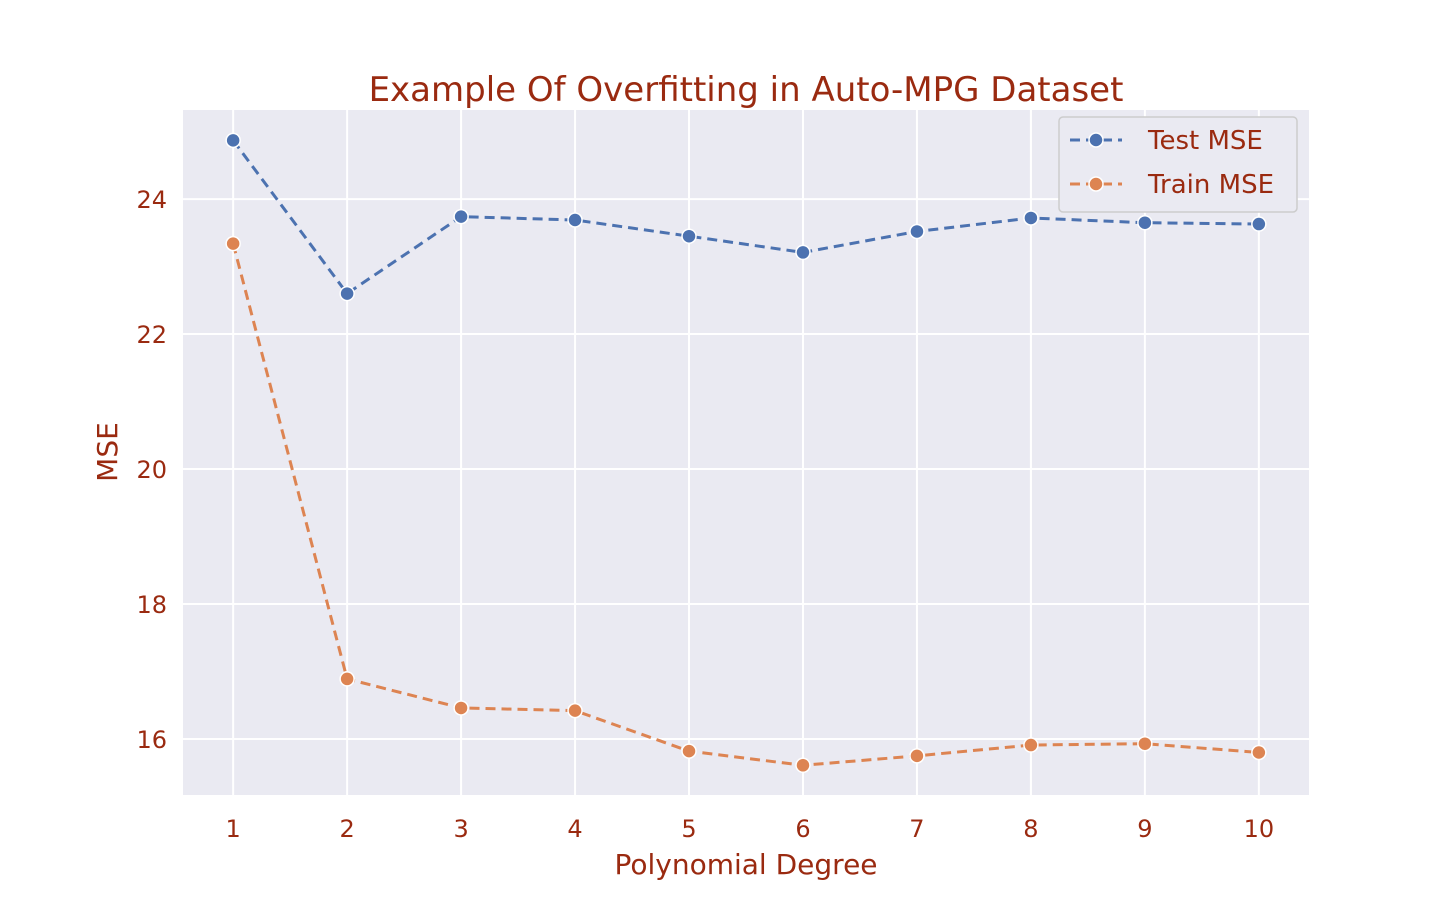  I want to click on y-axis-label: MSE, so click(107, 452).